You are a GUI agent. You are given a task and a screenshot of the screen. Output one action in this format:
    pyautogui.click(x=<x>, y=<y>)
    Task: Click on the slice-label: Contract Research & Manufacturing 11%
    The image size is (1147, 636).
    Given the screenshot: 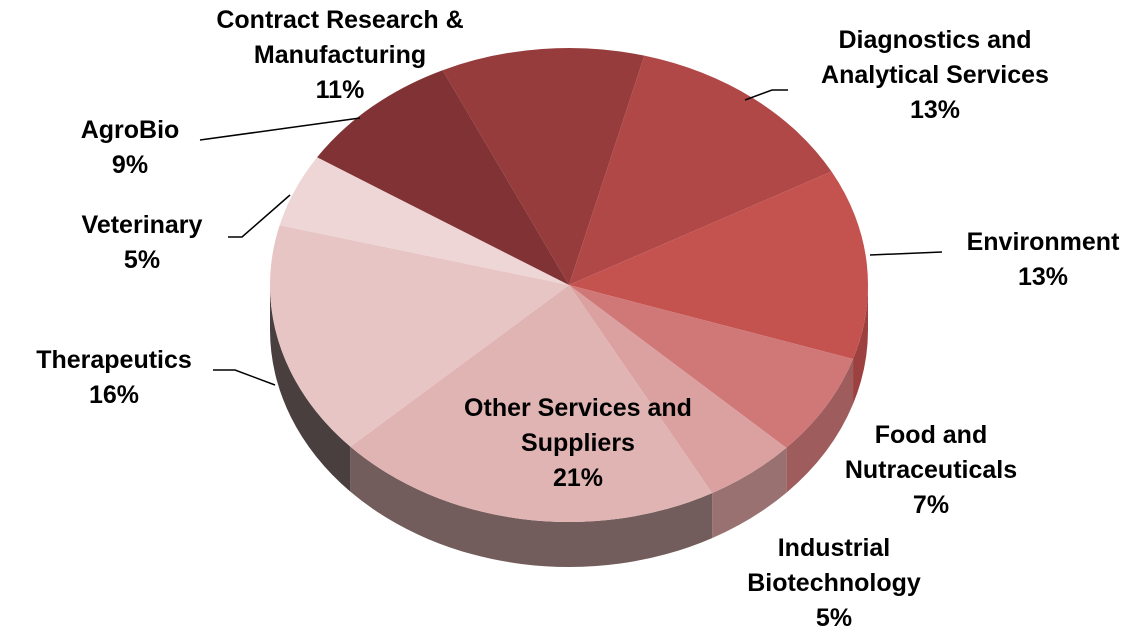 What is the action you would take?
    pyautogui.click(x=340, y=55)
    